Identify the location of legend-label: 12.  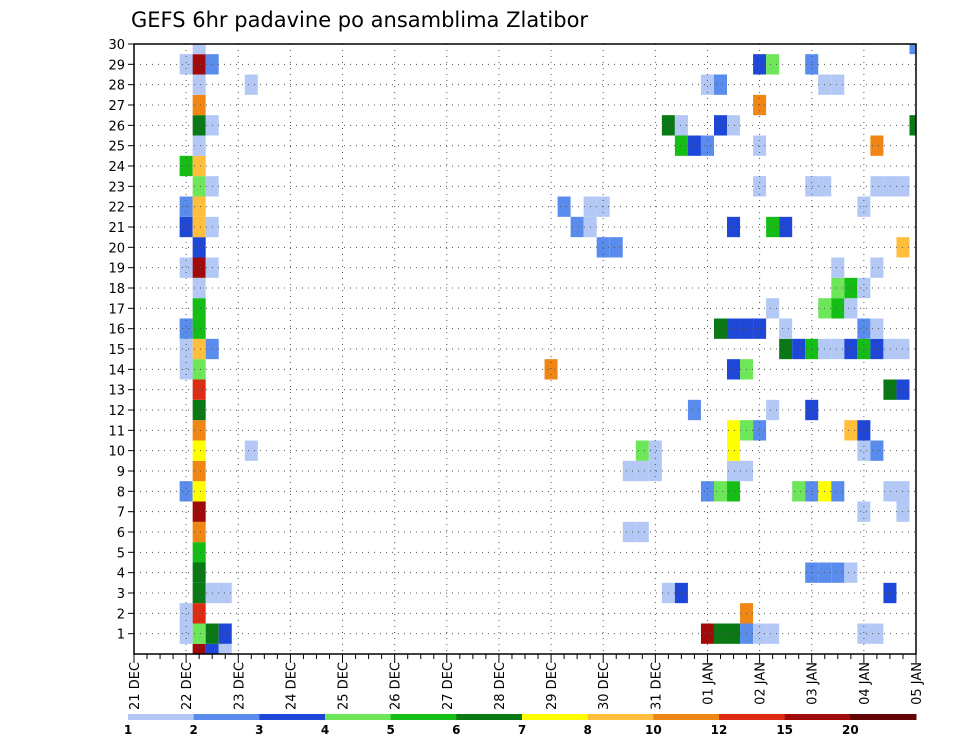
(719, 730).